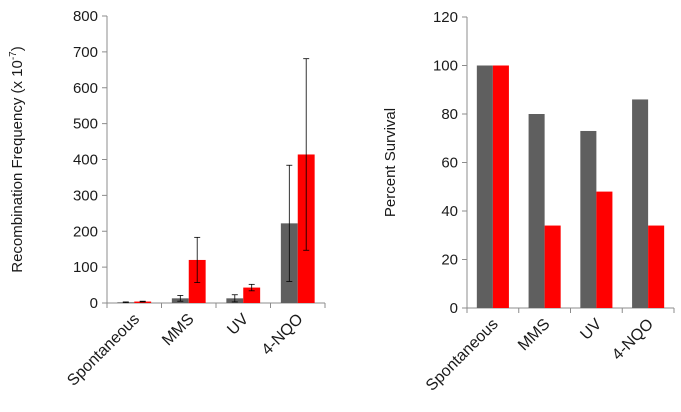 Image resolution: width=681 pixels, height=412 pixels. What do you see at coordinates (103, 350) in the screenshot?
I see `chart1-category-label: Spontaneous` at bounding box center [103, 350].